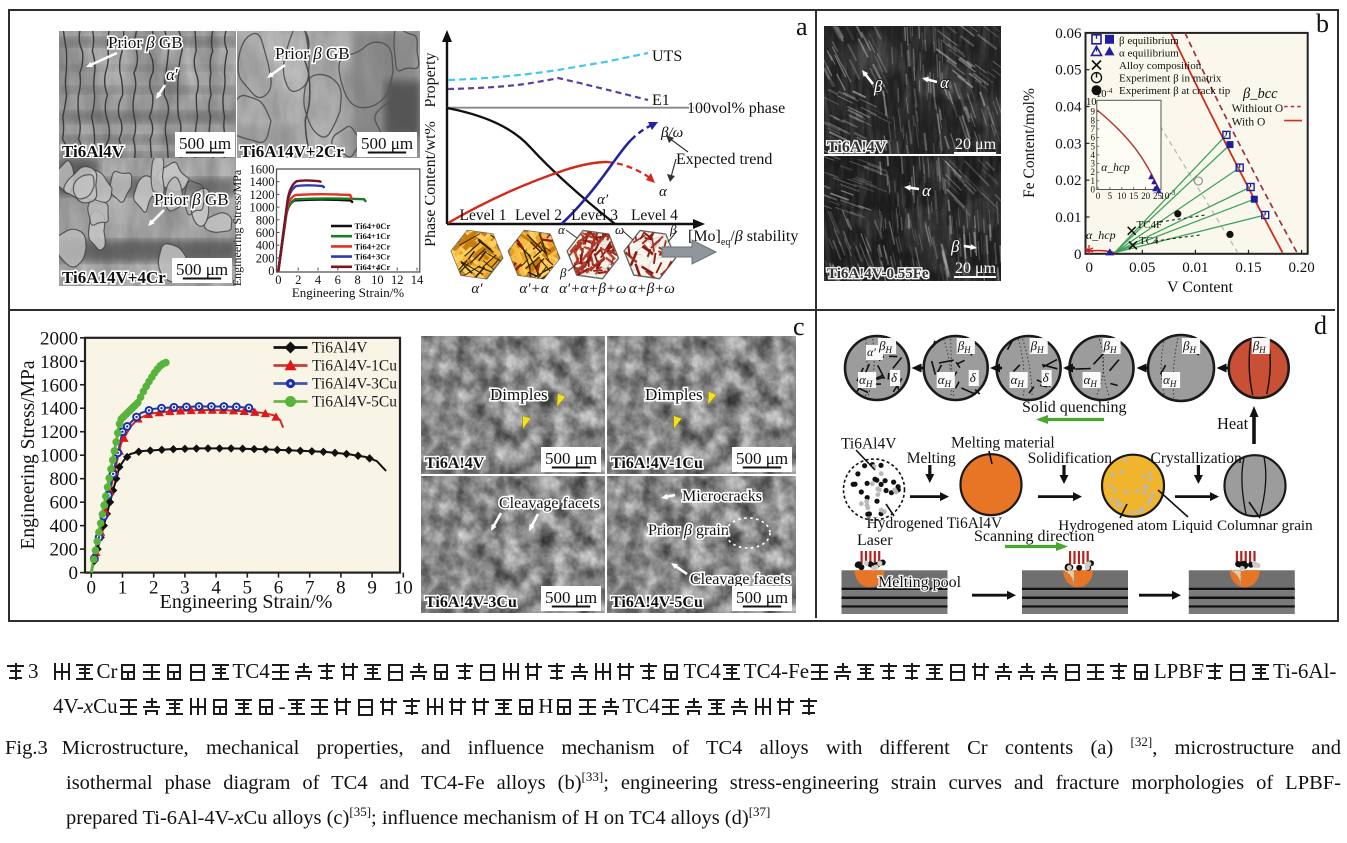 This screenshot has height=843, width=1347. I want to click on svg-text: Ti6A14V+2Cr, so click(292, 150).